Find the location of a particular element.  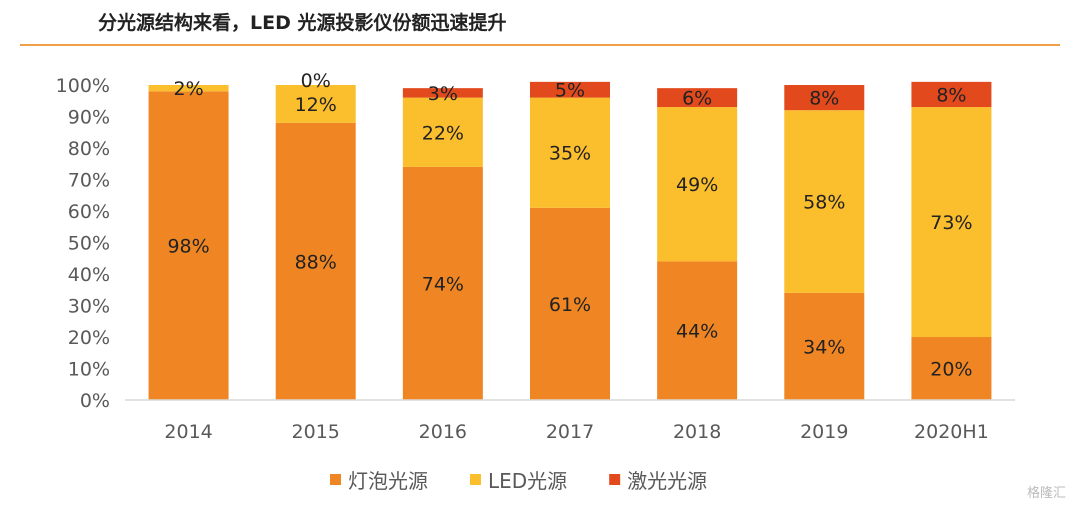

data-label: 34% is located at coordinates (824, 347).